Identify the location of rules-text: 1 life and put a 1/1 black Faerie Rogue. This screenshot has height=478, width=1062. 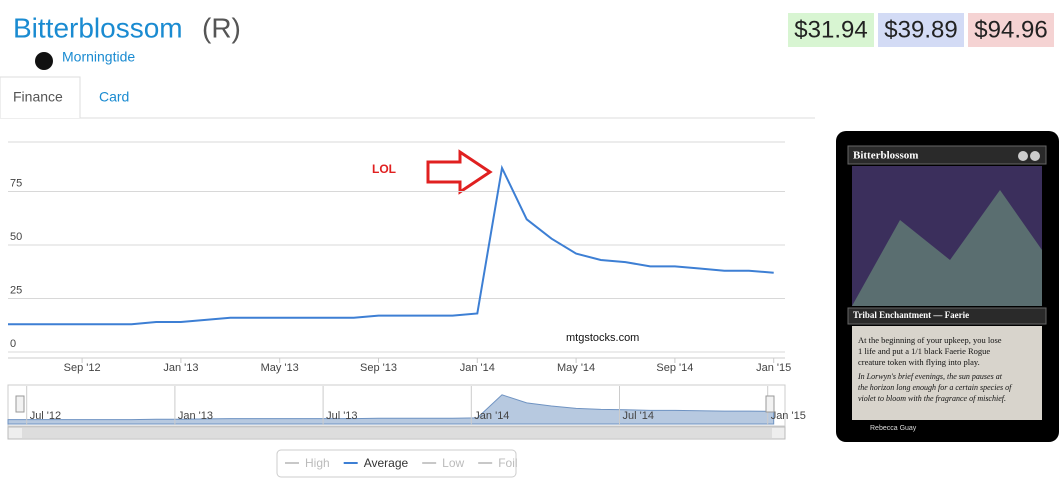
(924, 351).